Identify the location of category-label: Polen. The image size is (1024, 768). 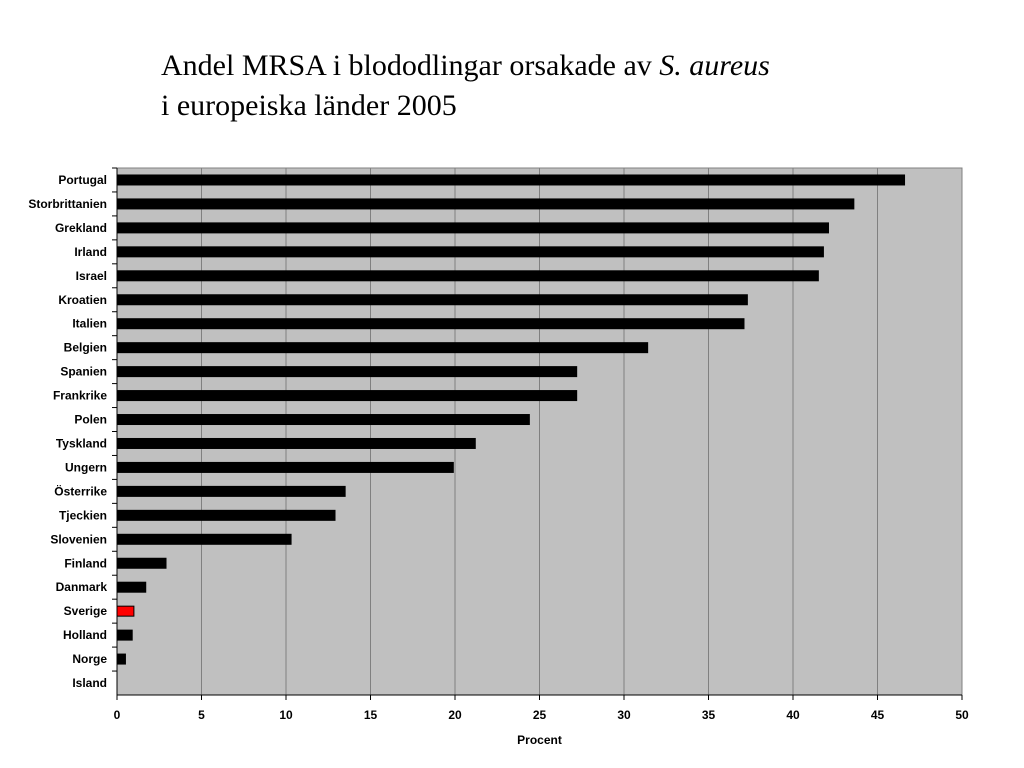
(90, 420).